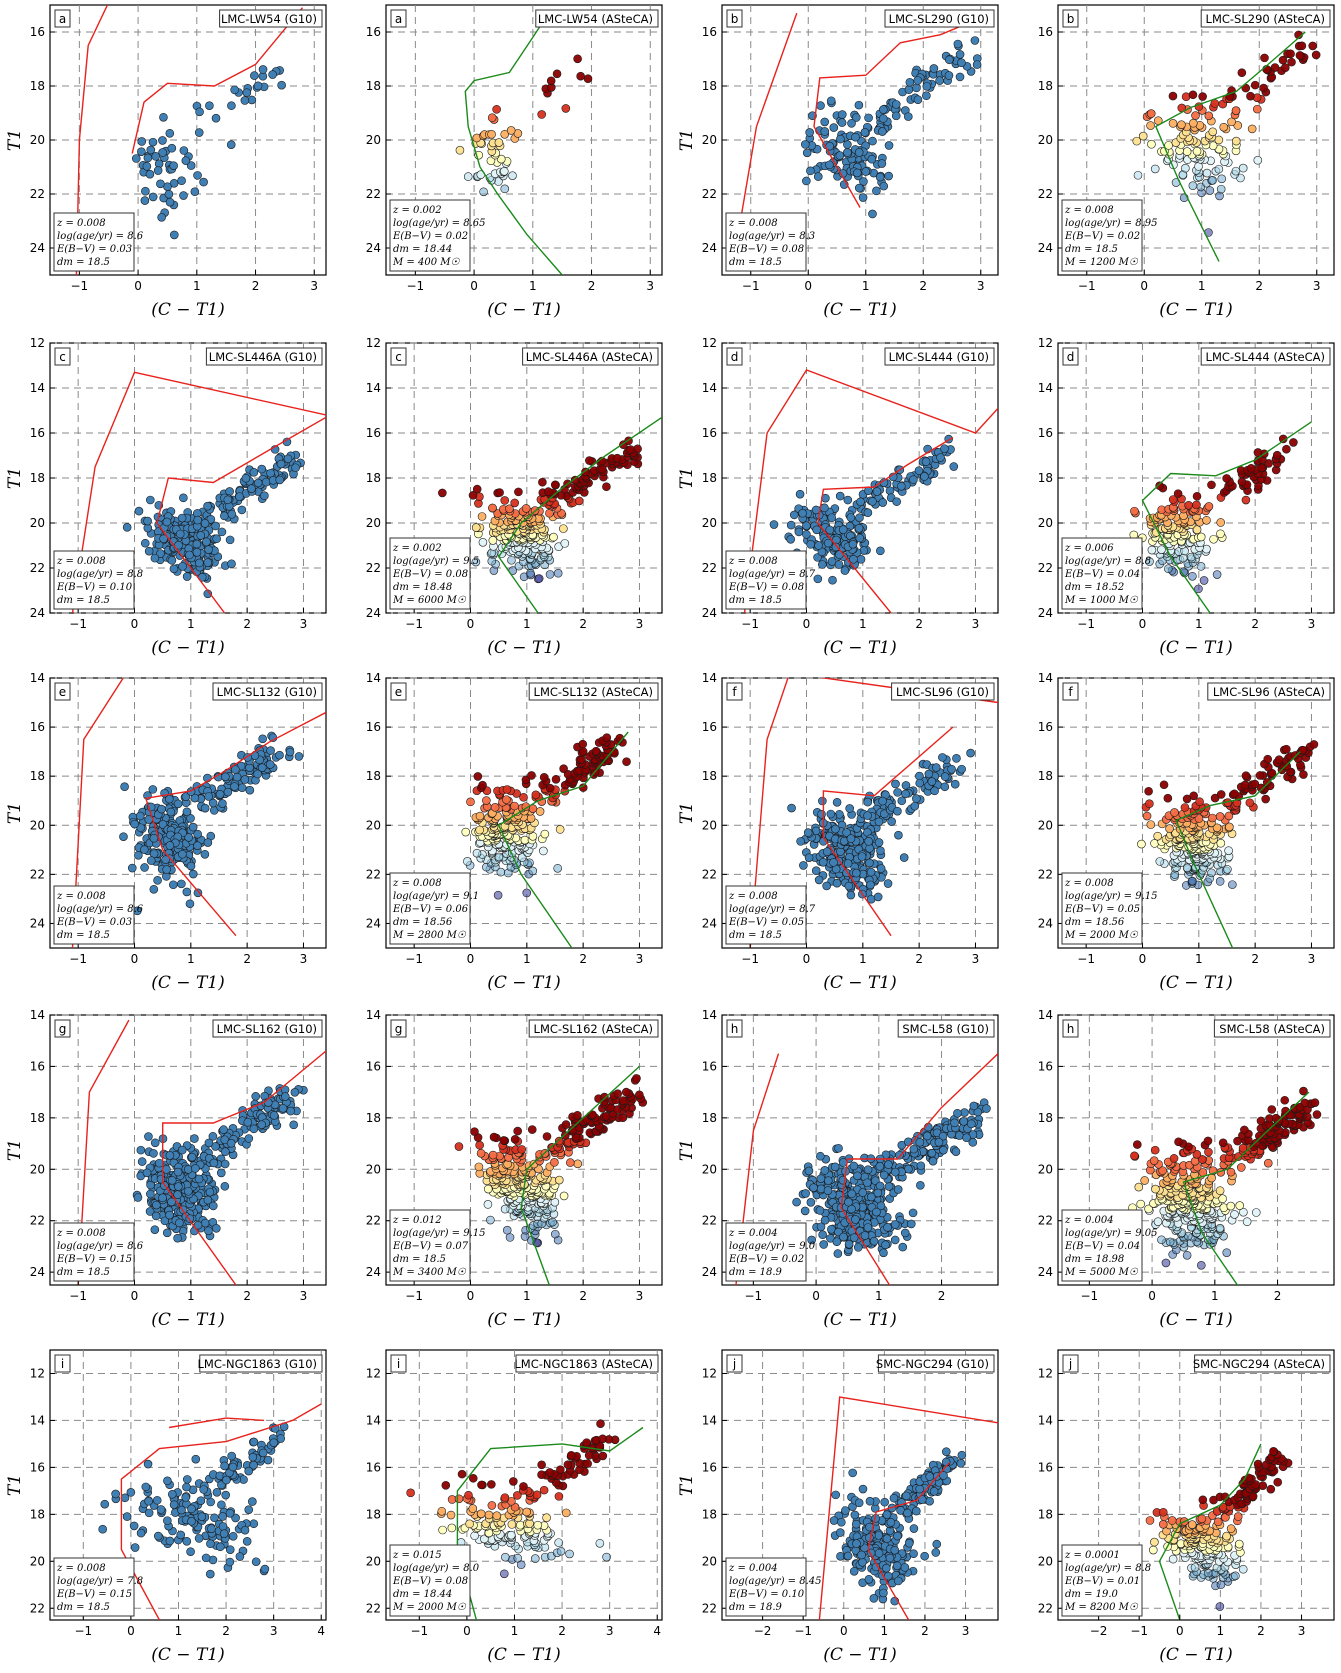  I want to click on param-line: z = 0.008, so click(1089, 883).